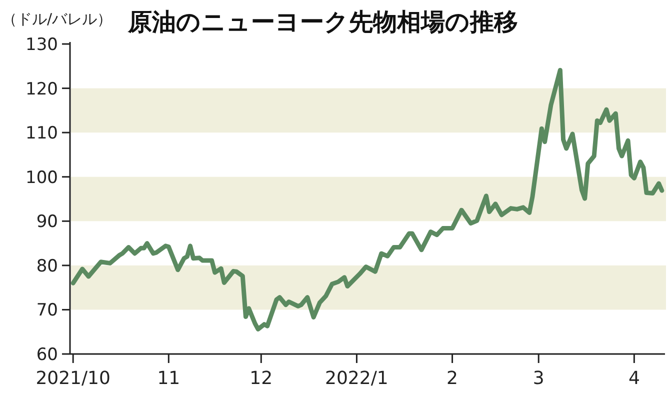 The width and height of the screenshot is (670, 396). I want to click on y-tick-label: 80, so click(47, 266).